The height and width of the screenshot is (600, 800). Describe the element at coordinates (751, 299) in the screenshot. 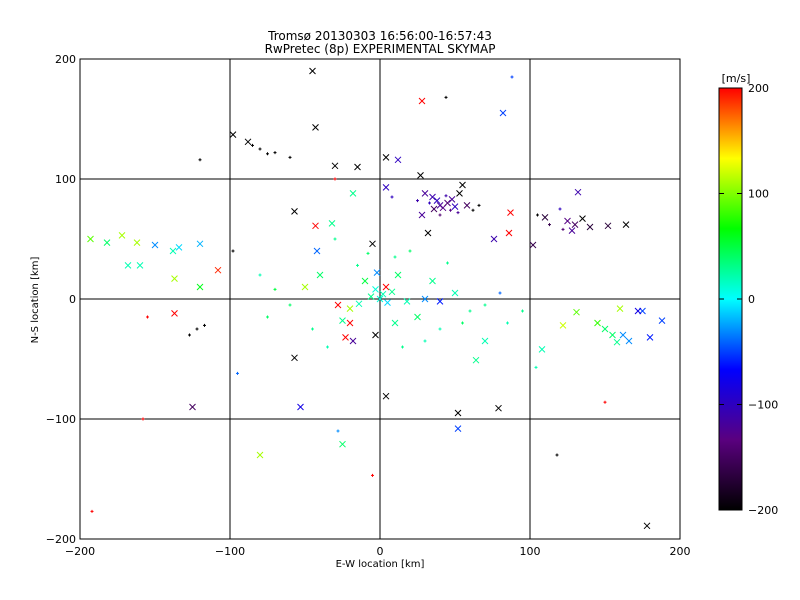

I see `colorbar-tick-label: 0` at that location.